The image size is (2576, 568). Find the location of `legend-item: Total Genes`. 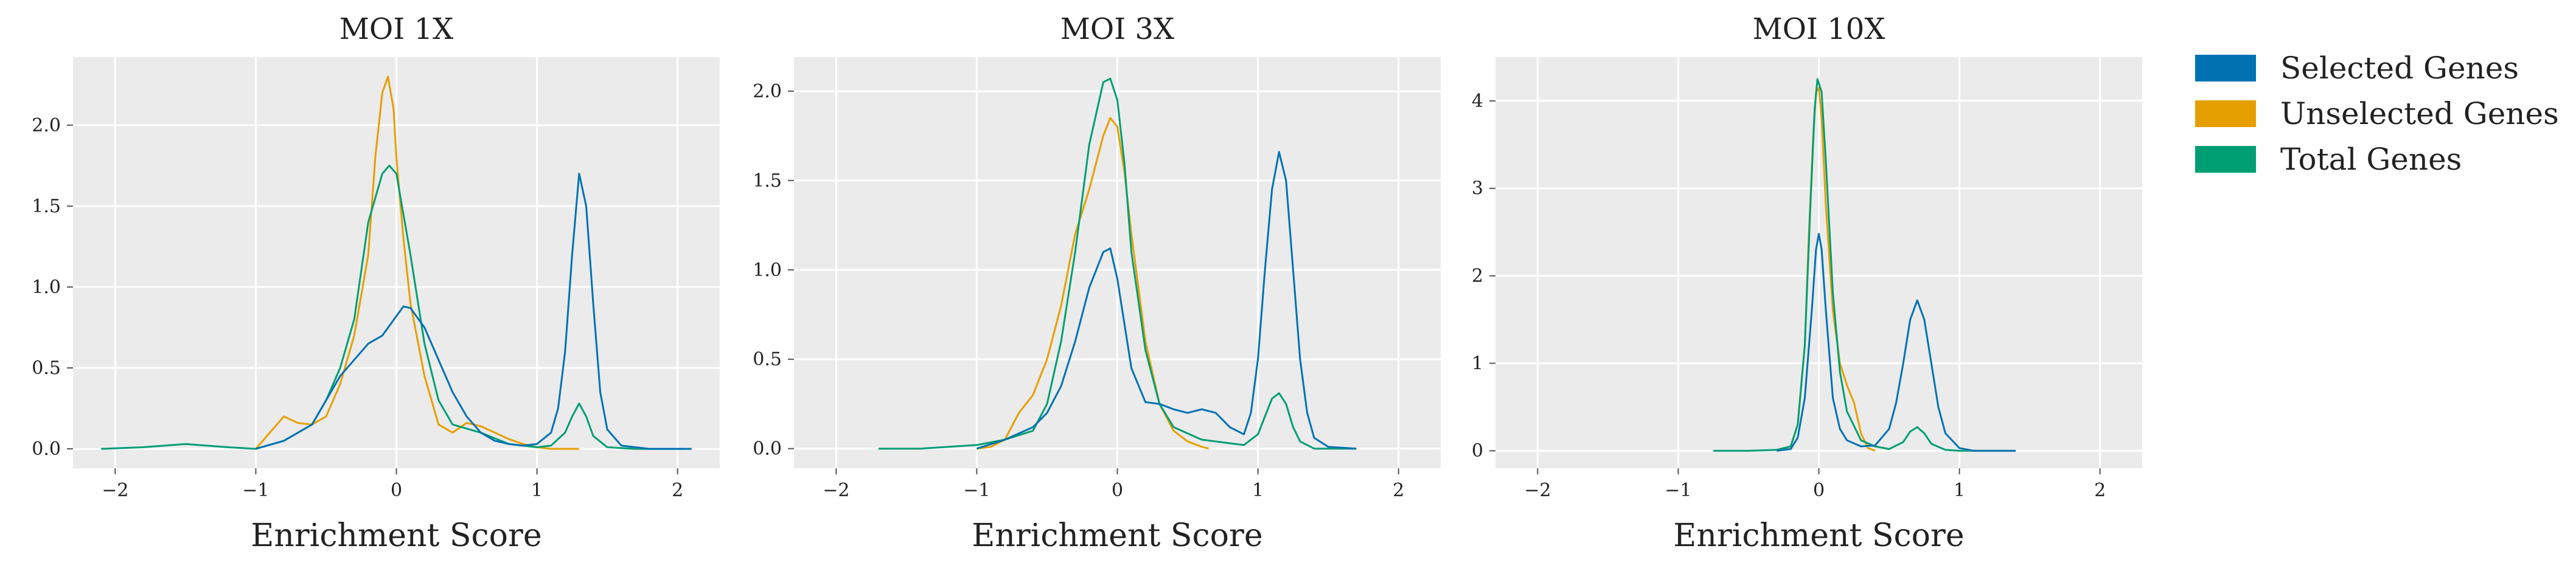

legend-item: Total Genes is located at coordinates (2328, 159).